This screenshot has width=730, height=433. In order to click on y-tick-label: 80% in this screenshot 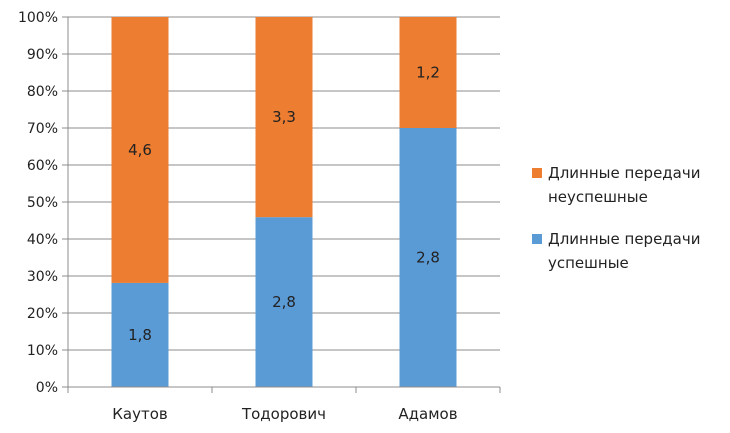, I will do `click(42, 92)`.